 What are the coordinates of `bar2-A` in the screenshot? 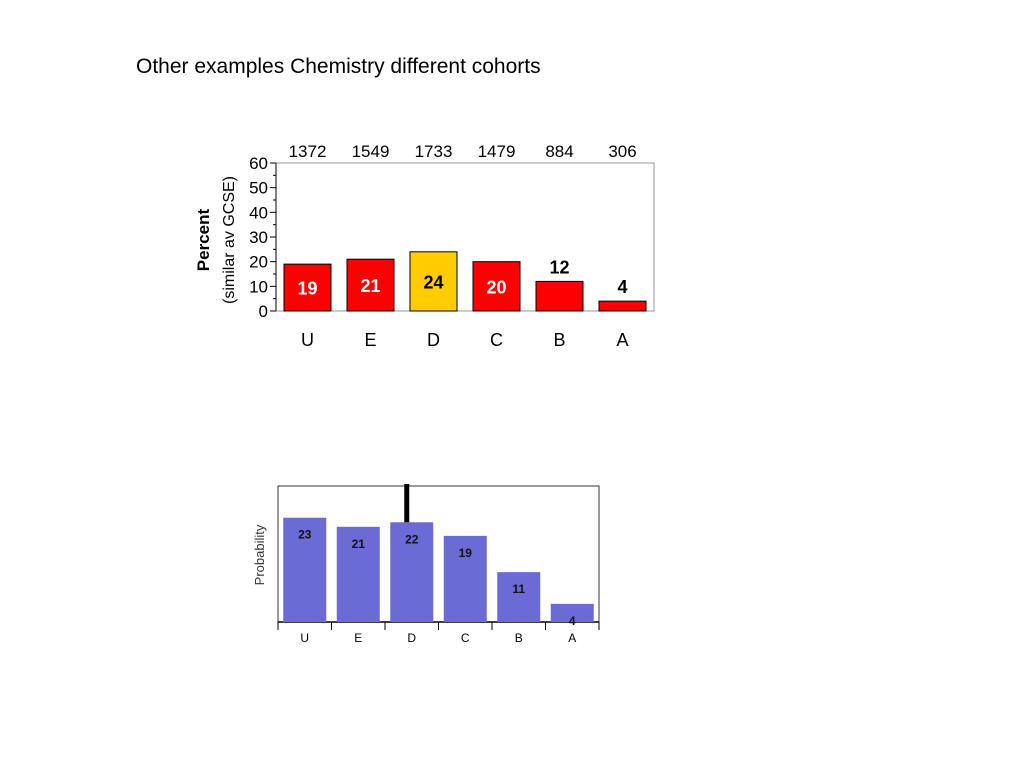 It's located at (572, 612).